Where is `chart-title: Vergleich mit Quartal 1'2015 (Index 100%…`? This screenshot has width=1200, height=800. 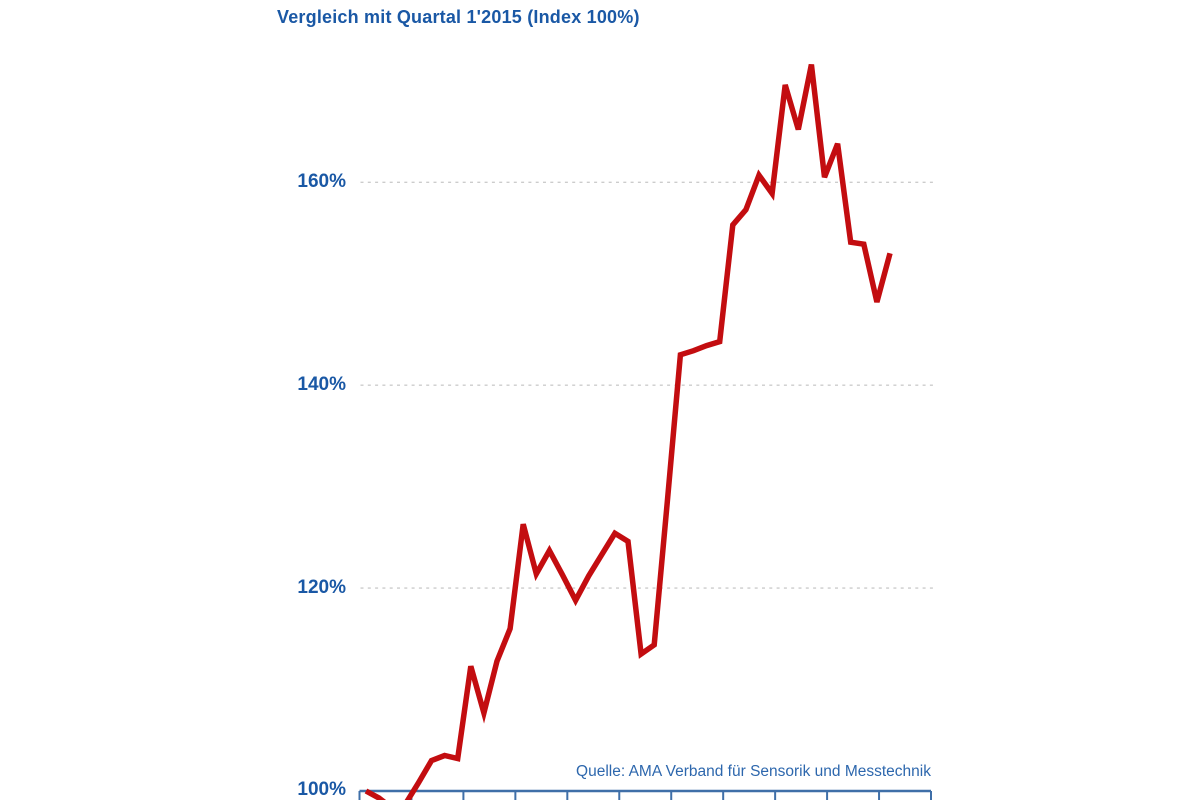 chart-title: Vergleich mit Quartal 1'2015 (Index 100%… is located at coordinates (458, 17).